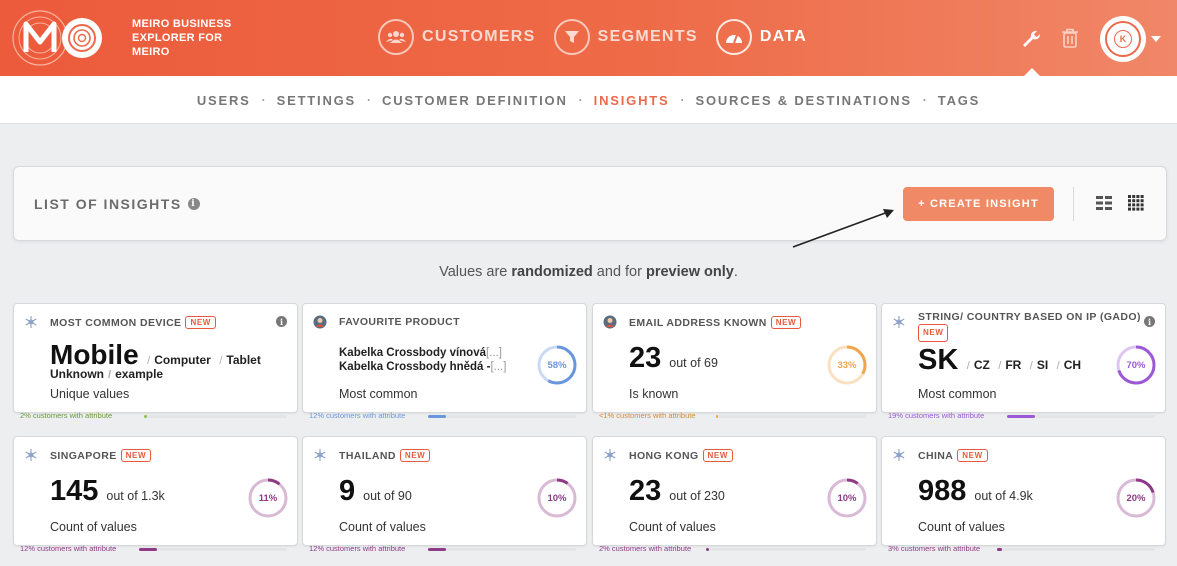  What do you see at coordinates (1032, 72) in the screenshot?
I see `active-tool-indicator` at bounding box center [1032, 72].